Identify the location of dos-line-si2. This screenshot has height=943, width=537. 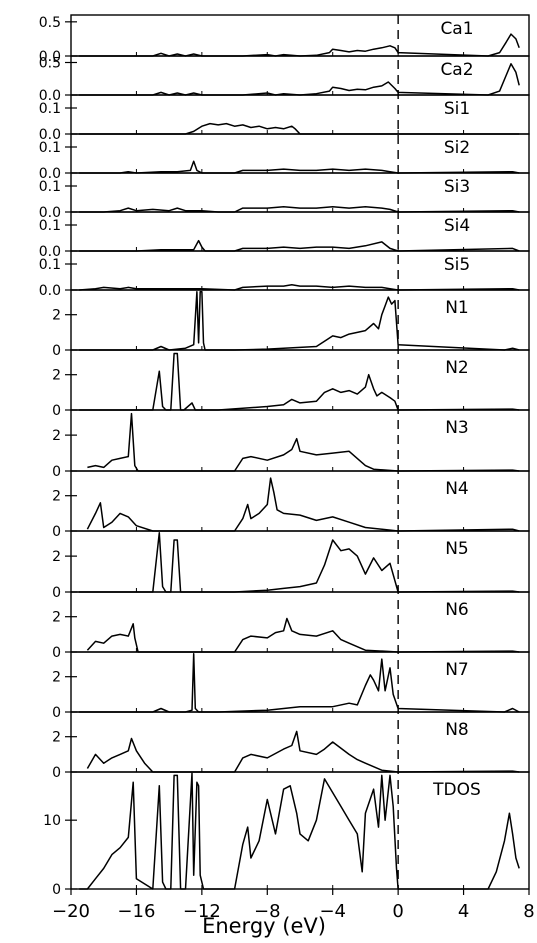
(299, 167).